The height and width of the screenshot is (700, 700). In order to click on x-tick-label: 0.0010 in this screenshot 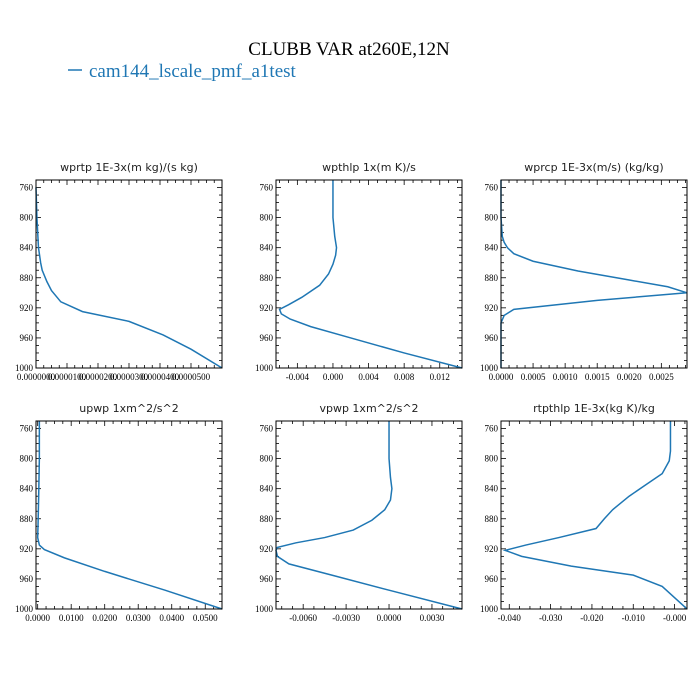, I will do `click(565, 377)`.